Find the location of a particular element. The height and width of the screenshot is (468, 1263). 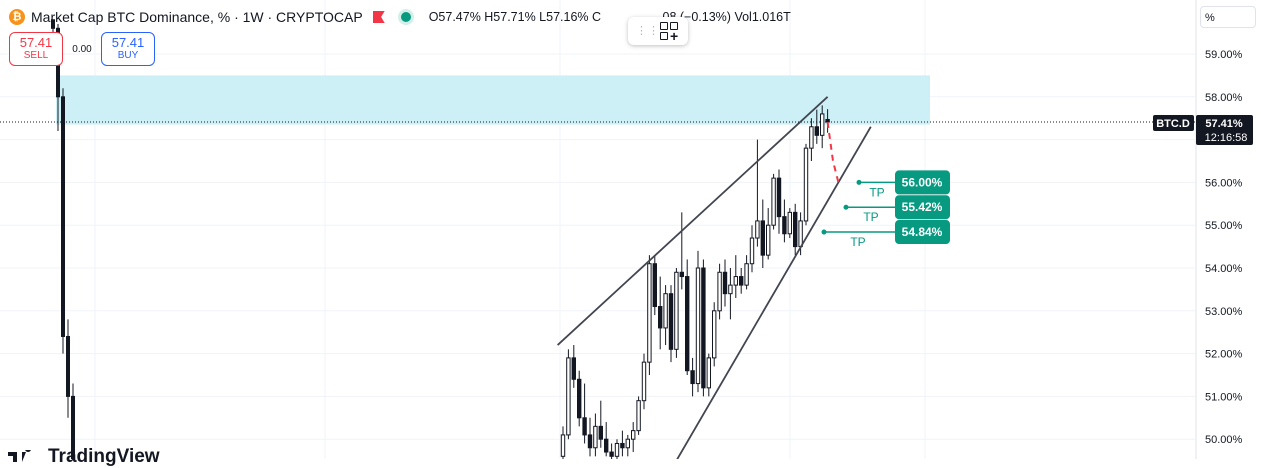

trade-panel: 57.41 SELL 0.00 57.41 BUY is located at coordinates (82, 49).